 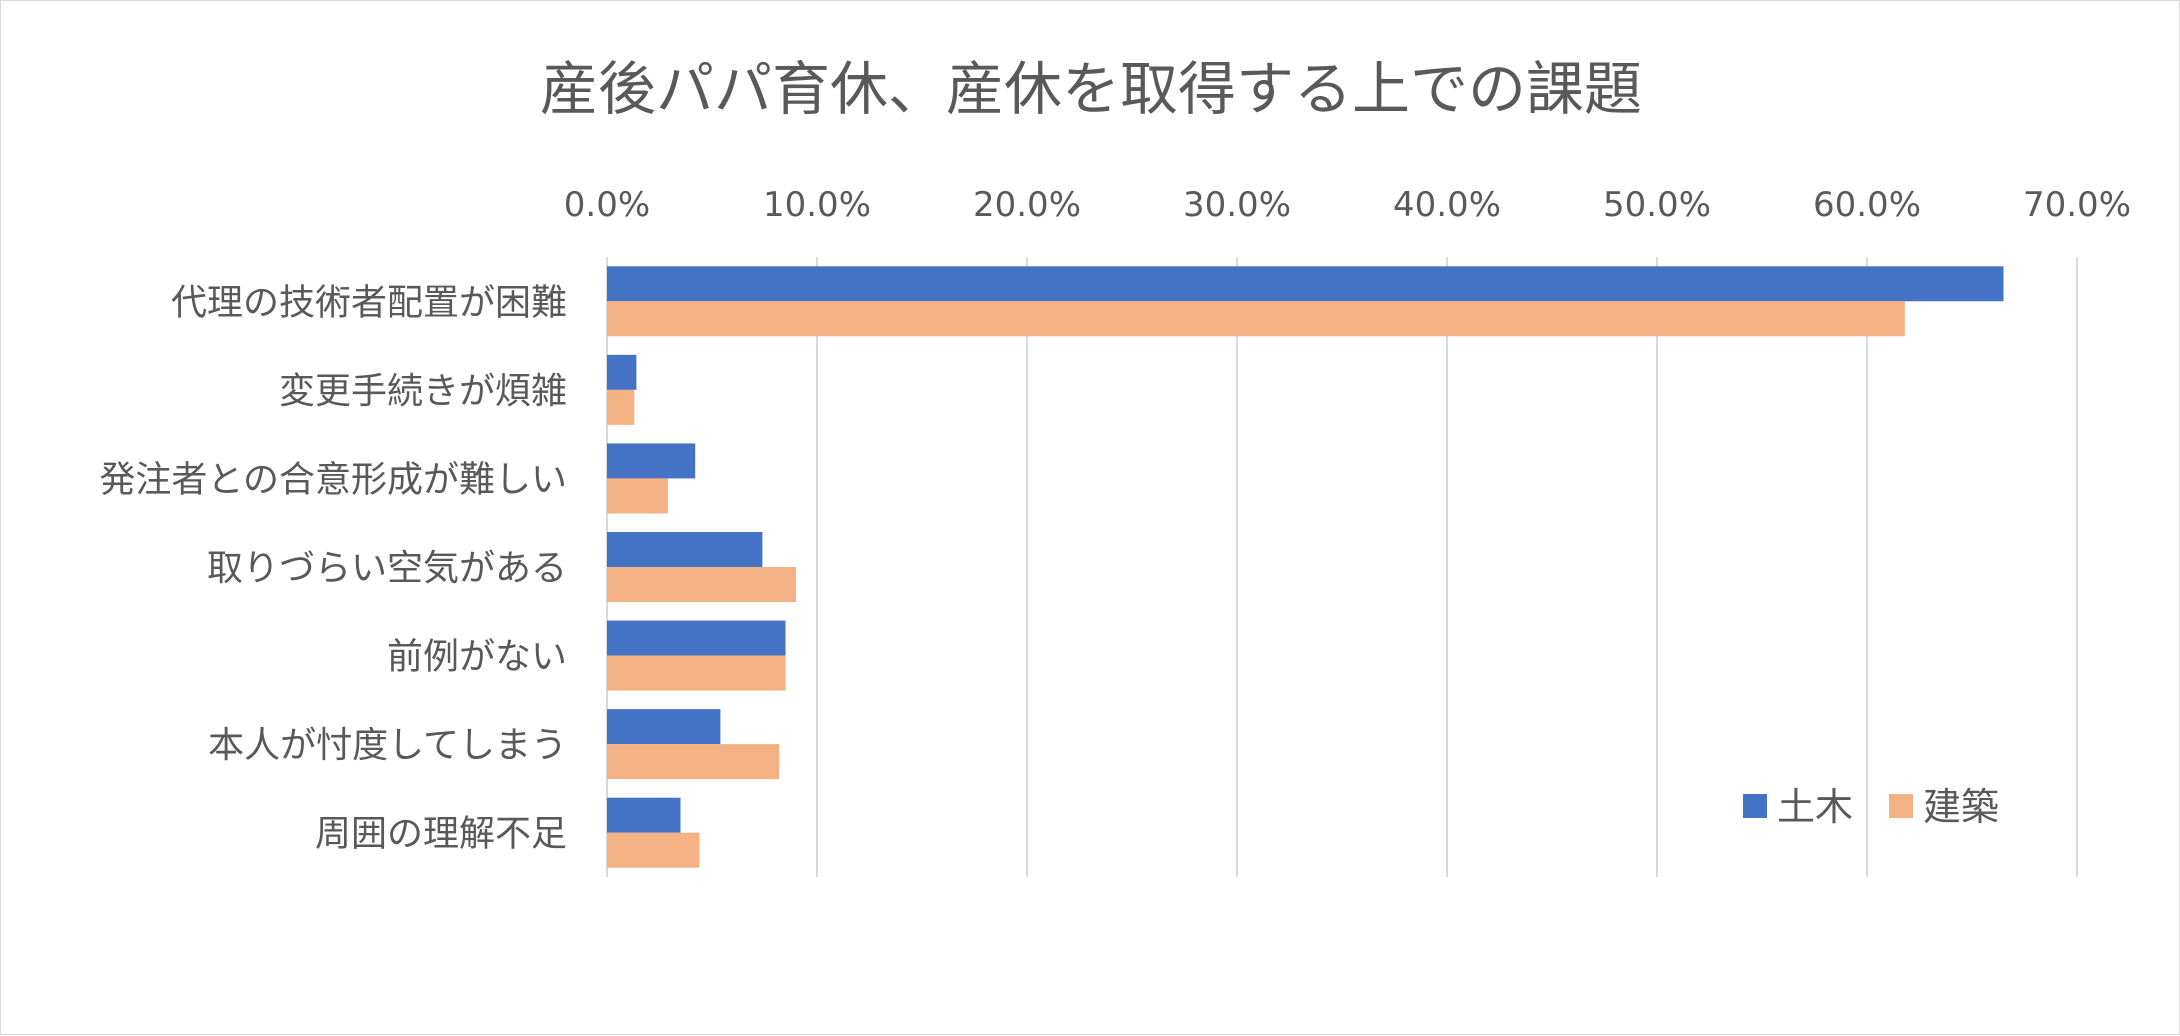 I want to click on category-label: 変更手続きが煩雑, so click(x=423, y=391).